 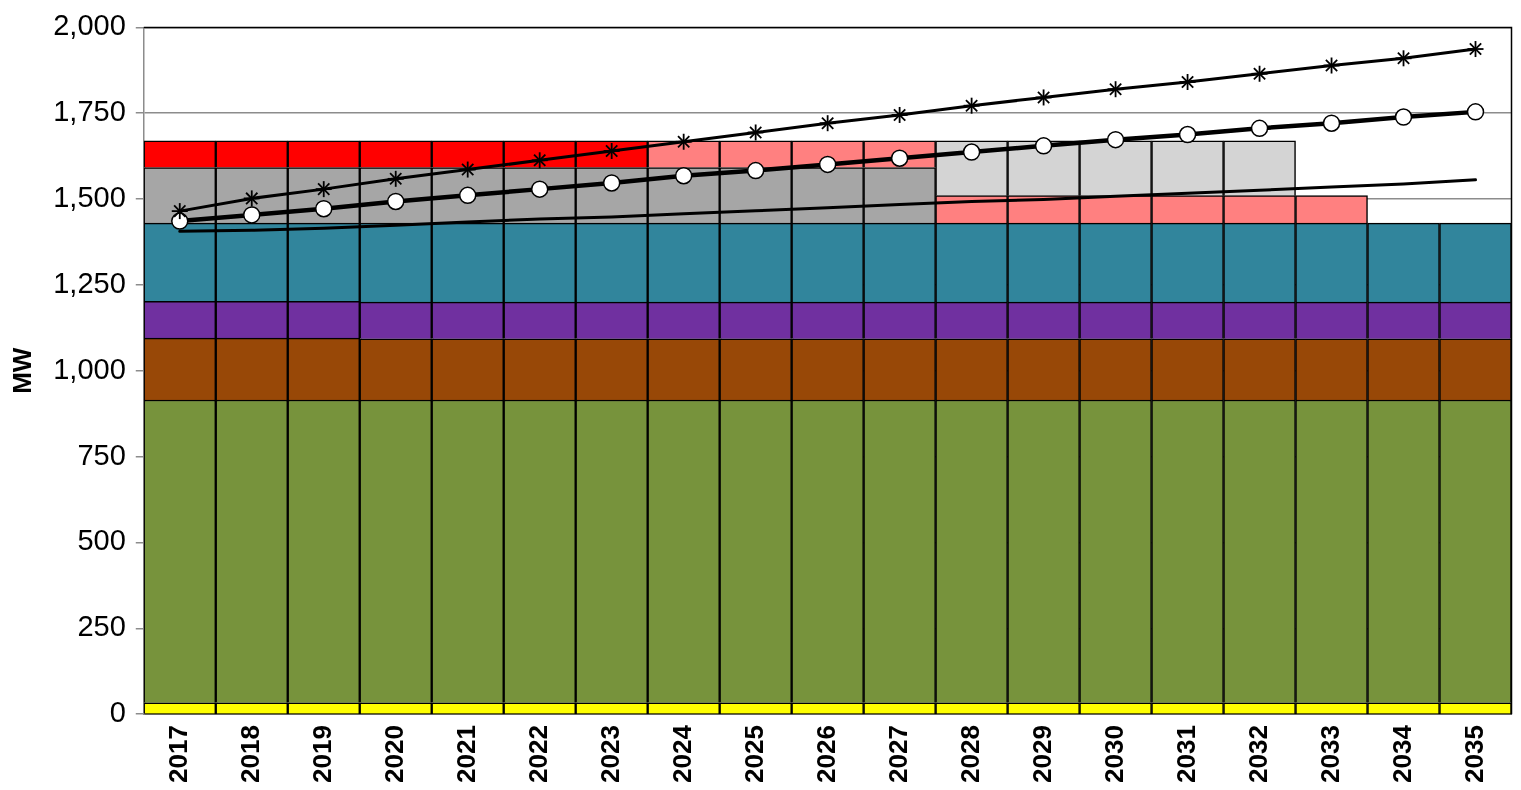 I want to click on x-tick-label: 2018, so click(x=249, y=754).